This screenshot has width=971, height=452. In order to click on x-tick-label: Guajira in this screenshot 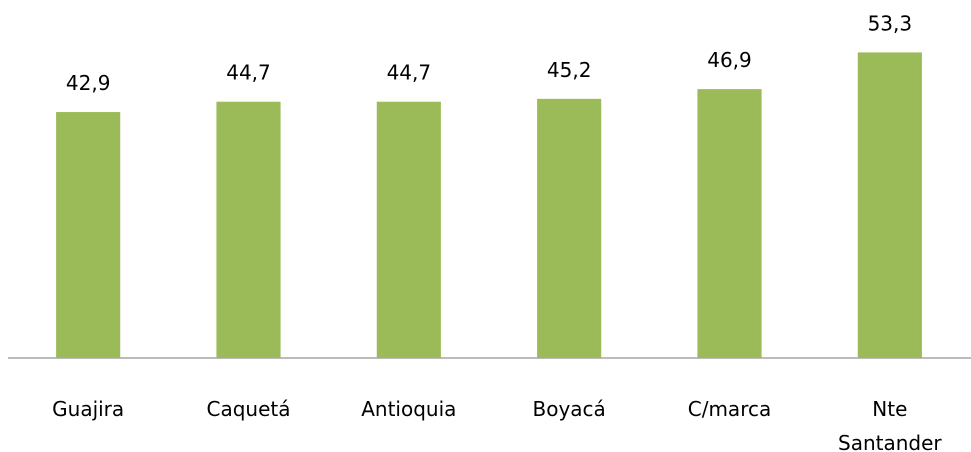, I will do `click(88, 409)`.